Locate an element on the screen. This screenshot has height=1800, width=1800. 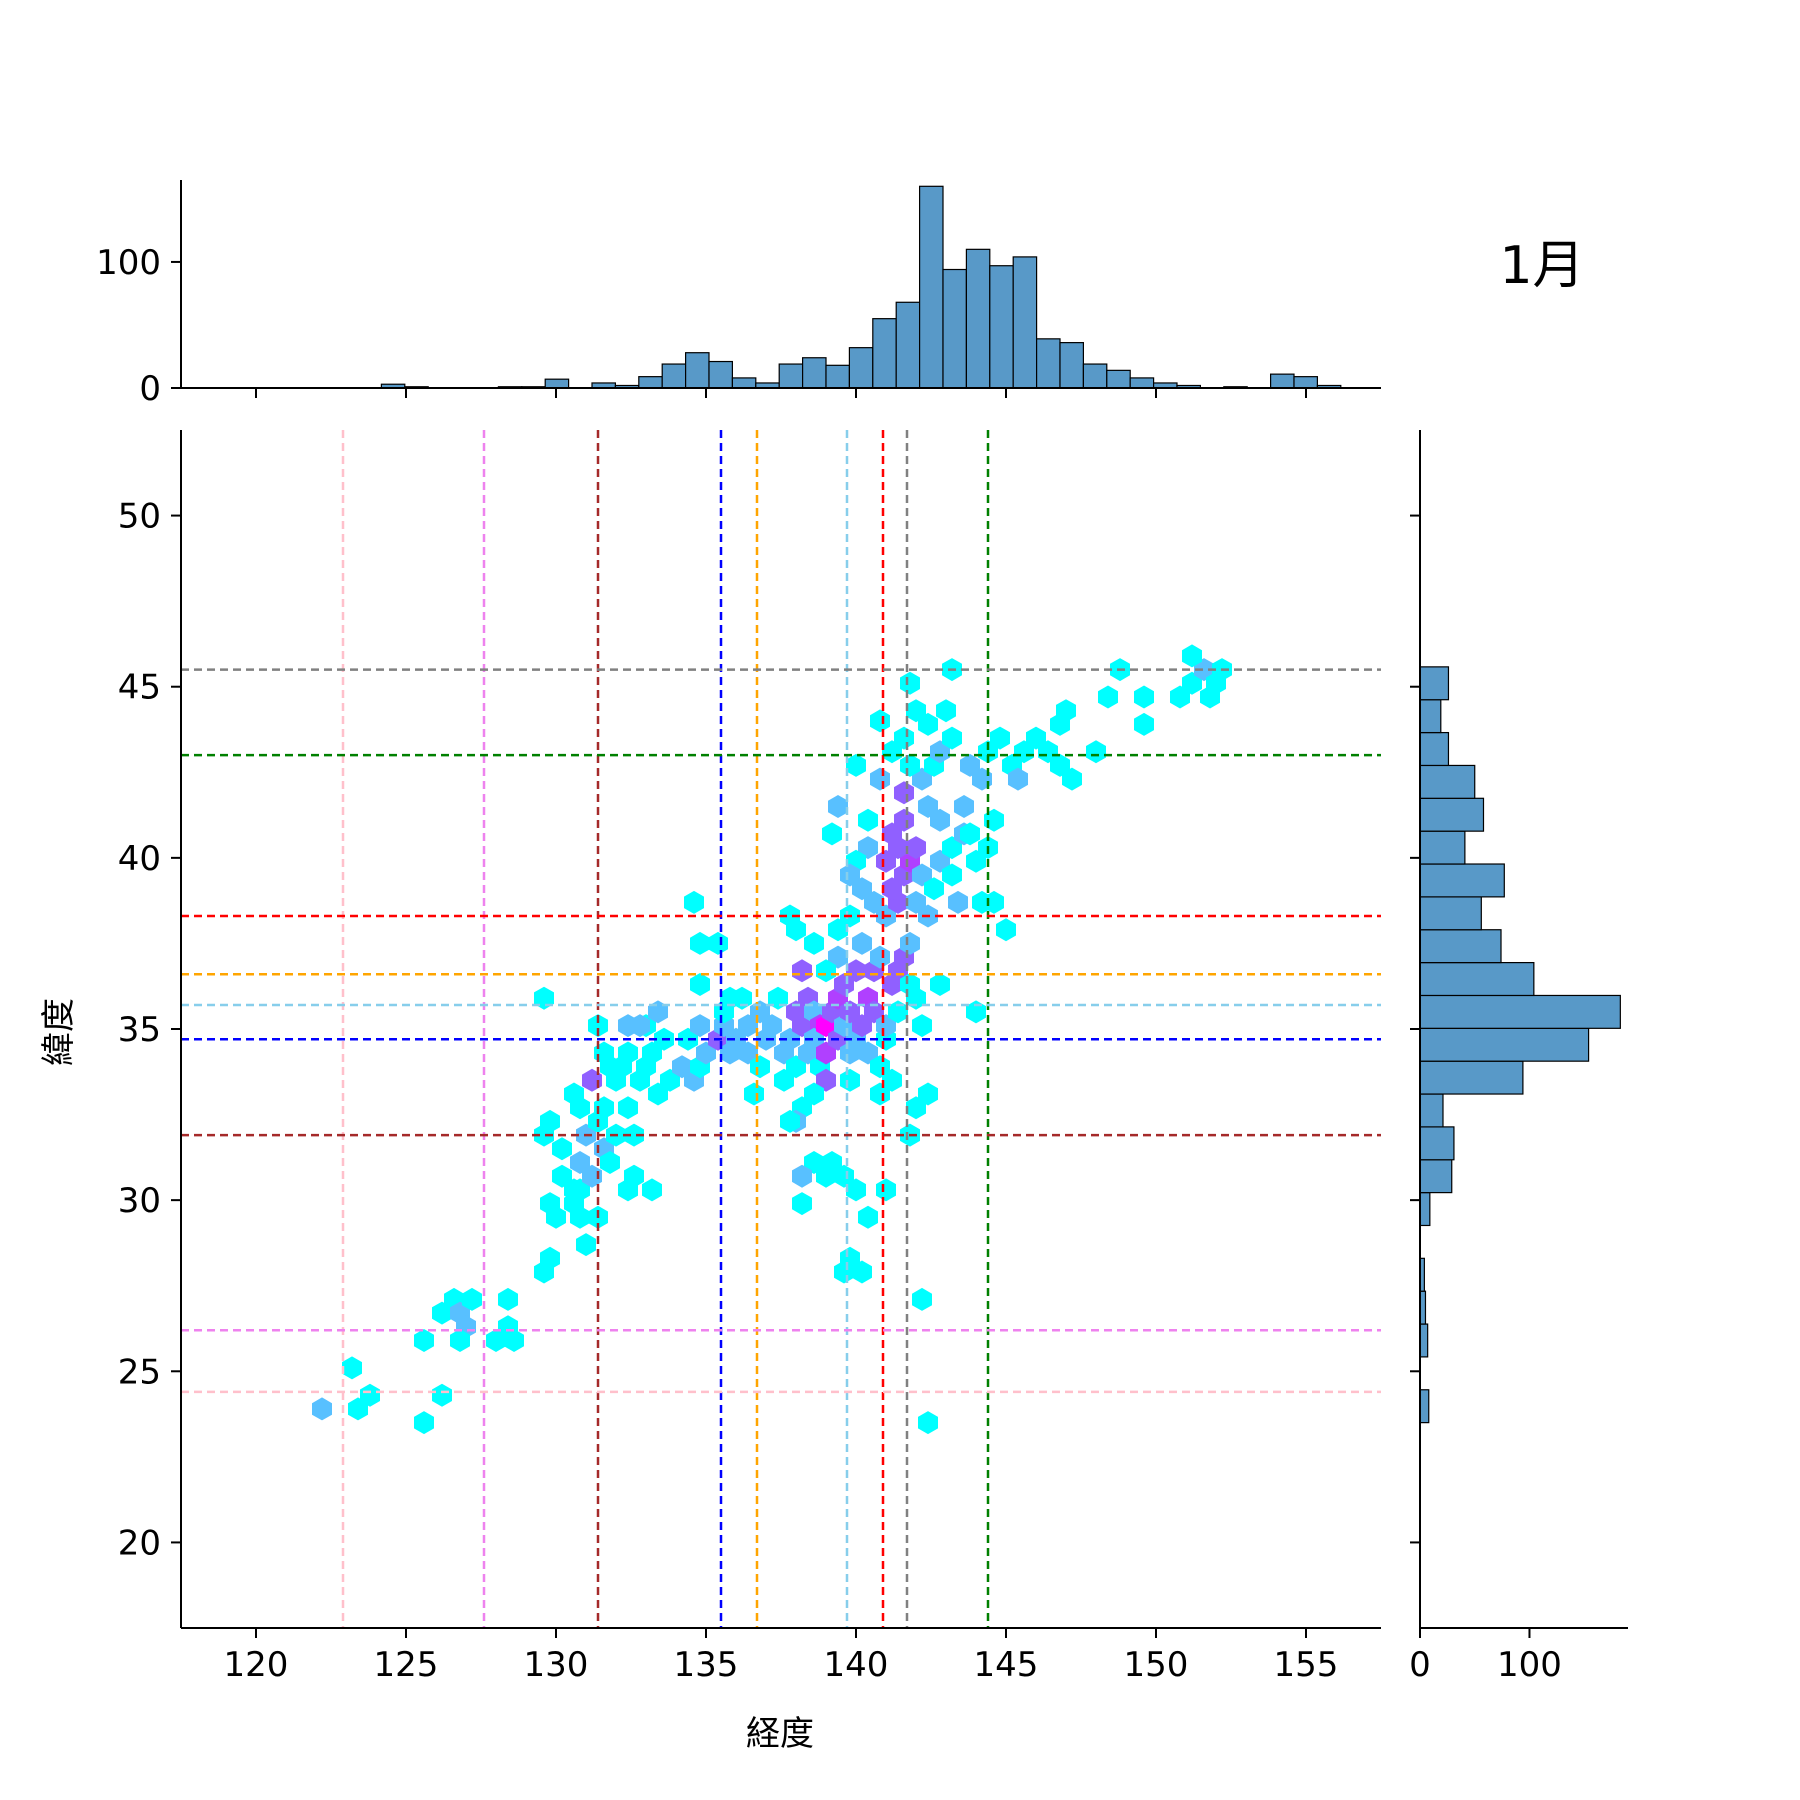
top-hist-y-tick-label: 0 is located at coordinates (150, 389).